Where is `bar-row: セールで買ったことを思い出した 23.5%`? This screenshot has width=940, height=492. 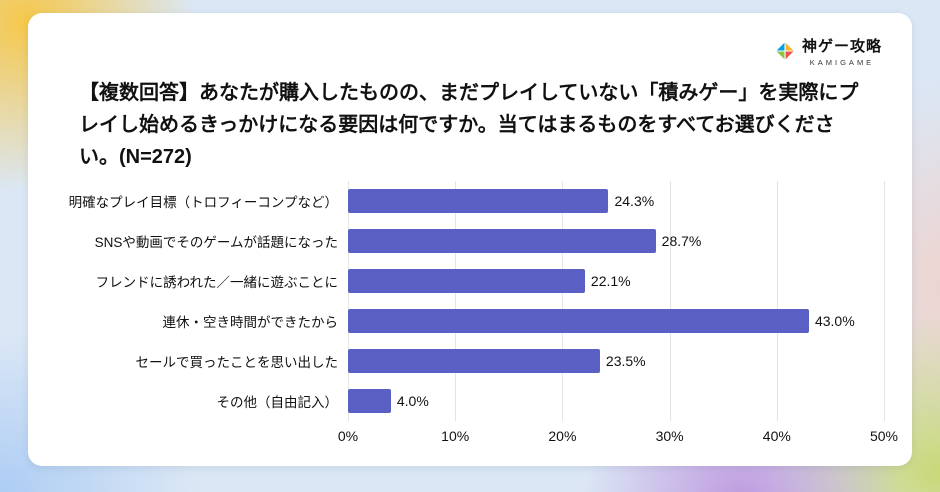 bar-row: セールで買ったことを思い出した 23.5% is located at coordinates (470, 361).